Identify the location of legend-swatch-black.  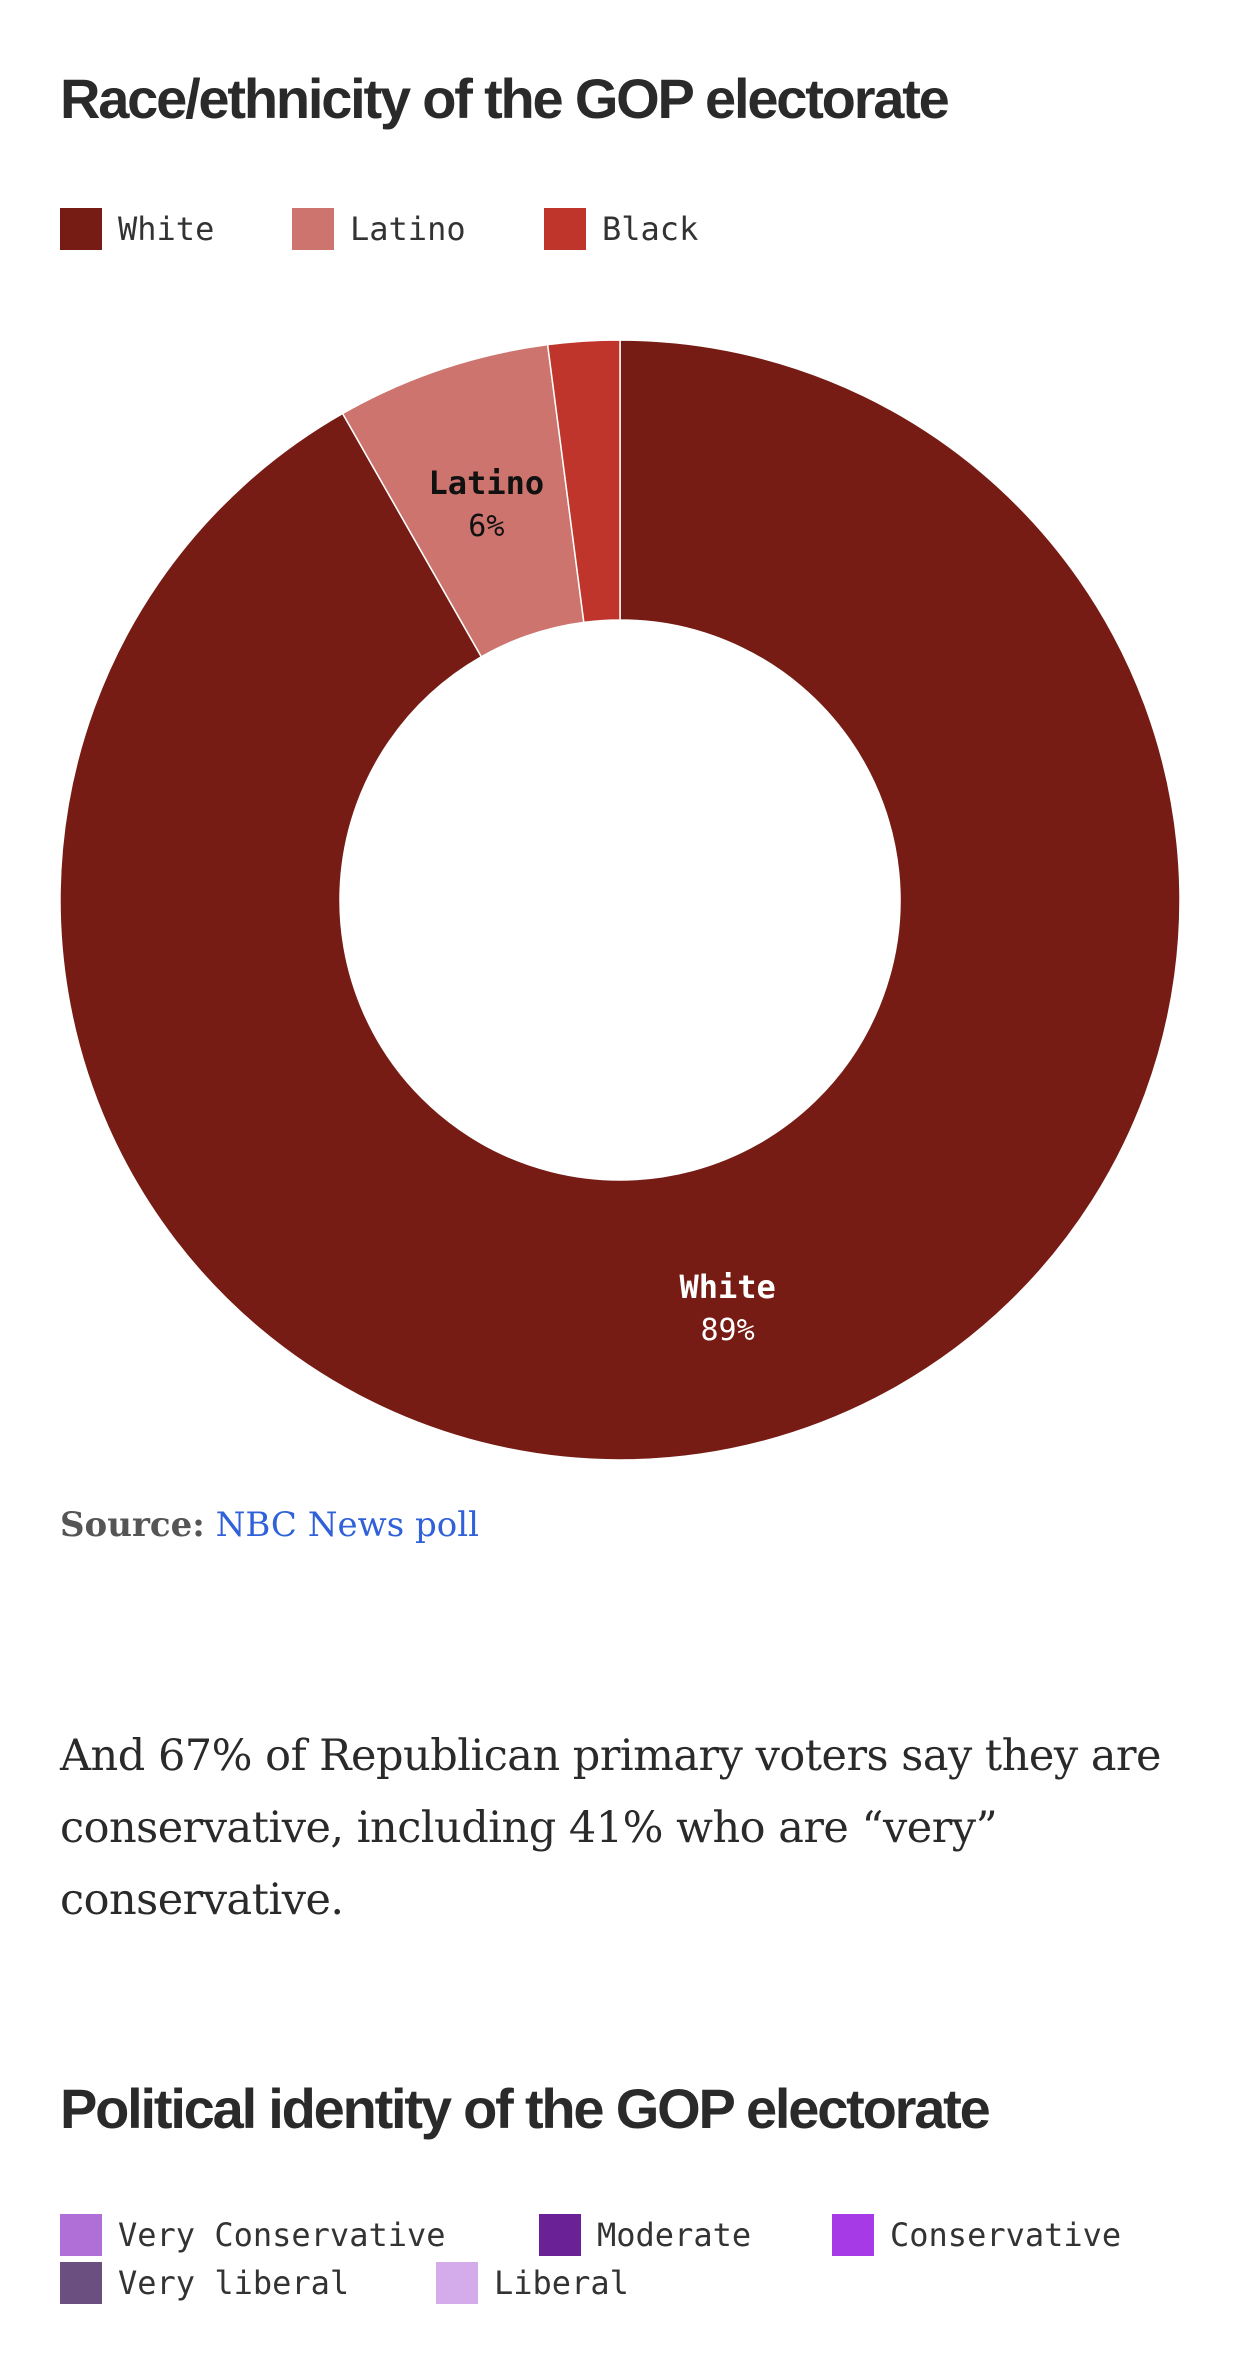
(565, 229).